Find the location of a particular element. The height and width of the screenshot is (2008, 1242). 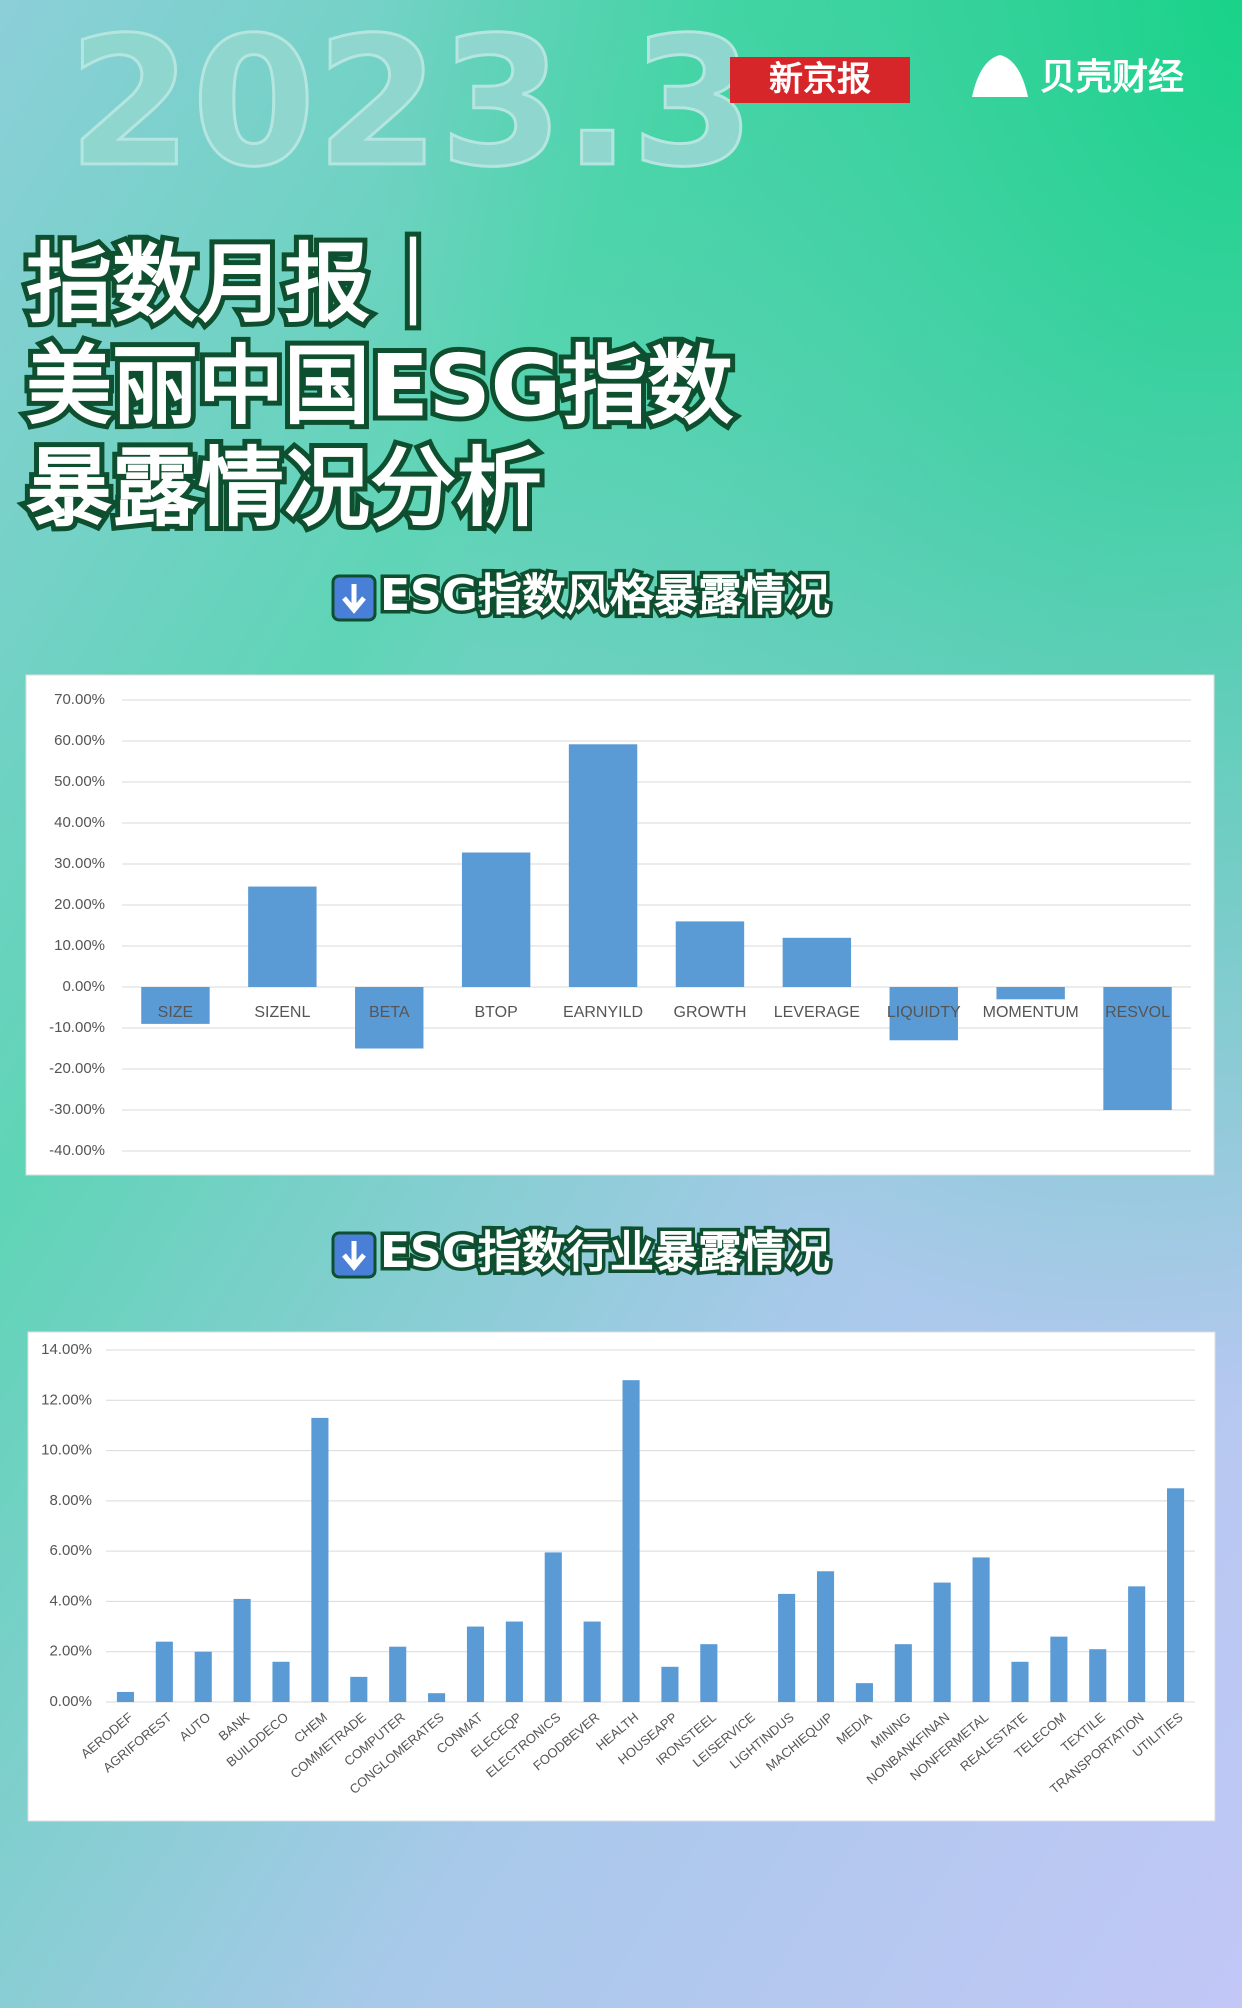

y-tick-label: -10.00% is located at coordinates (77, 1027).